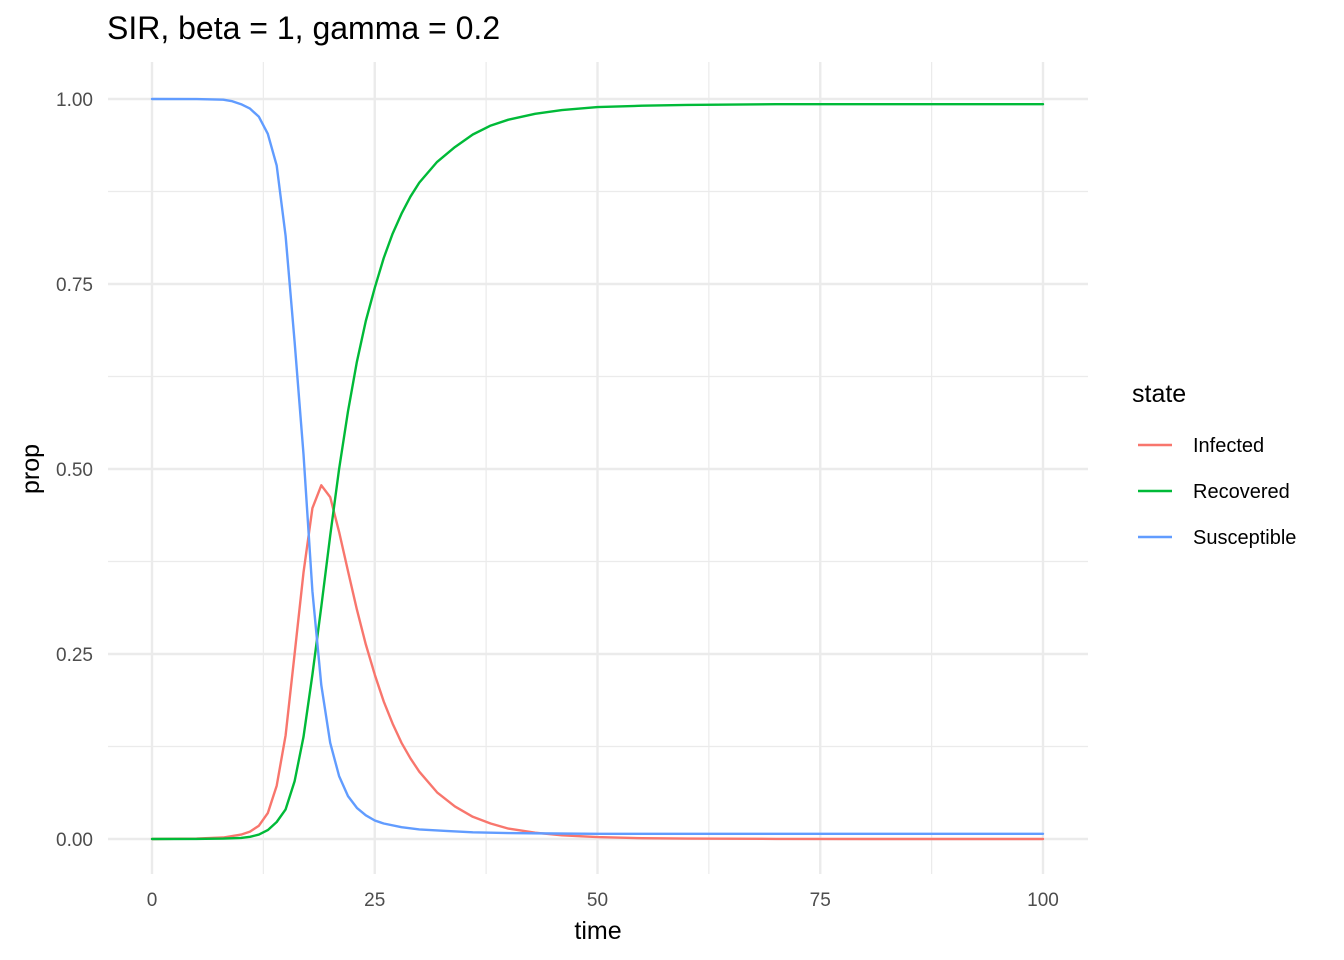  I want to click on chart-title: SIR, beta = 1, gamma = 0.2, so click(303, 28).